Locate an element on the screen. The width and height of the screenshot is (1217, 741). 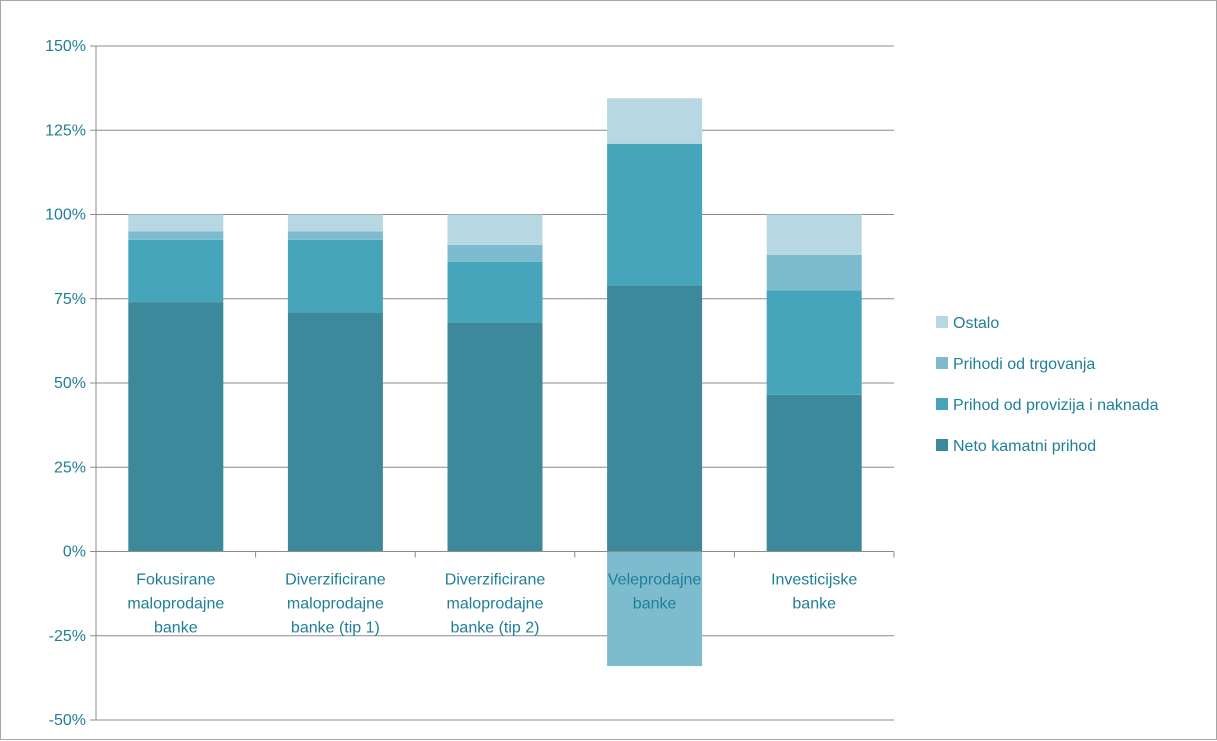
y-tick-label: 100% is located at coordinates (65, 215).